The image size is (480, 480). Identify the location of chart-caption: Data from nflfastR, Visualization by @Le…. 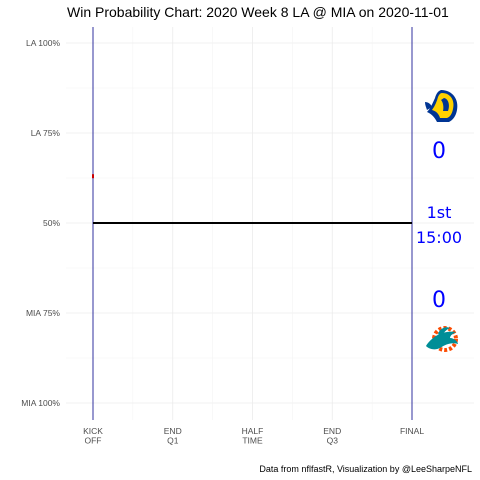
(365, 469).